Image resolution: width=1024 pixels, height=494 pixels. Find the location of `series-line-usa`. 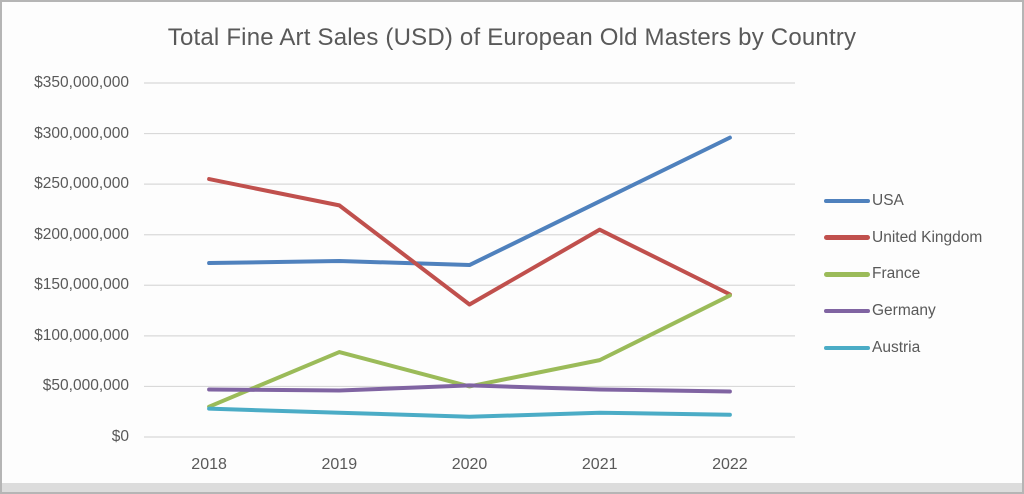

series-line-usa is located at coordinates (469, 201).